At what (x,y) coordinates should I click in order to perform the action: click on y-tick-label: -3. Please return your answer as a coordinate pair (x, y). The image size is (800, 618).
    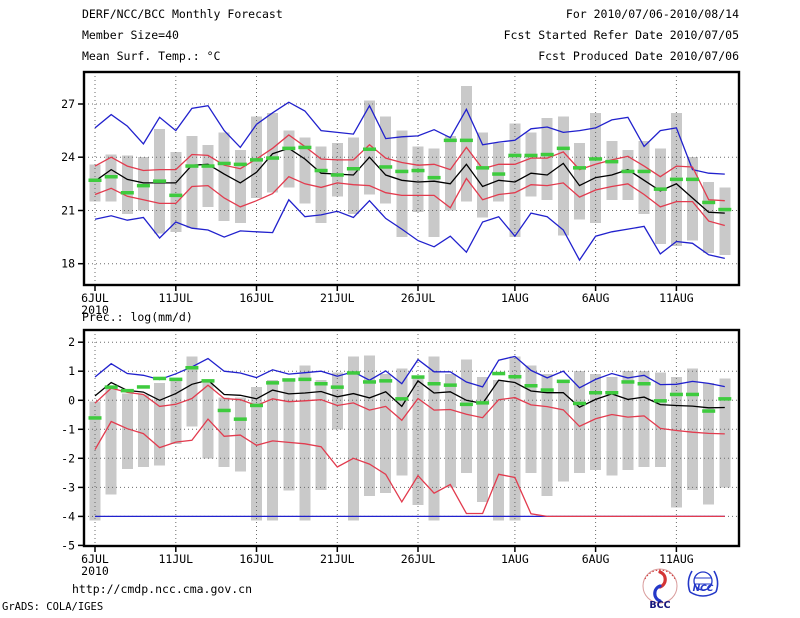
    Looking at the image, I should click on (68, 487).